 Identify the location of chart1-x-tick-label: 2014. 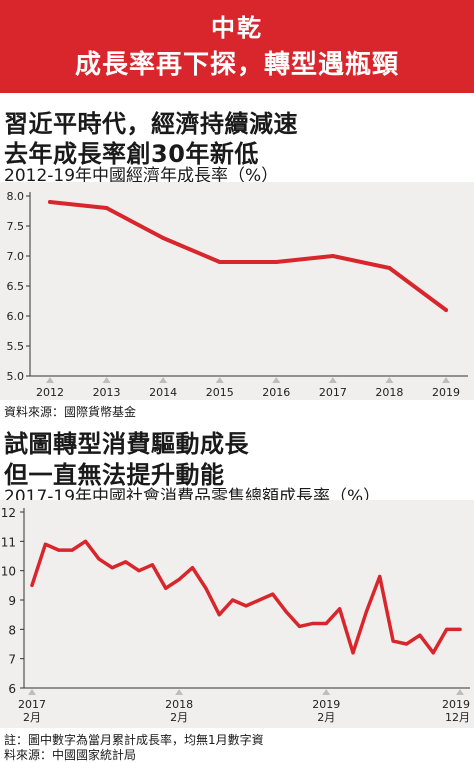
(163, 392).